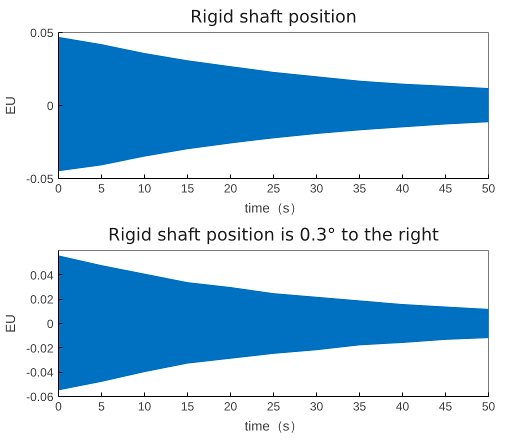 This screenshot has width=505, height=446. What do you see at coordinates (42, 299) in the screenshot?
I see `y-tick-label: 0.02` at bounding box center [42, 299].